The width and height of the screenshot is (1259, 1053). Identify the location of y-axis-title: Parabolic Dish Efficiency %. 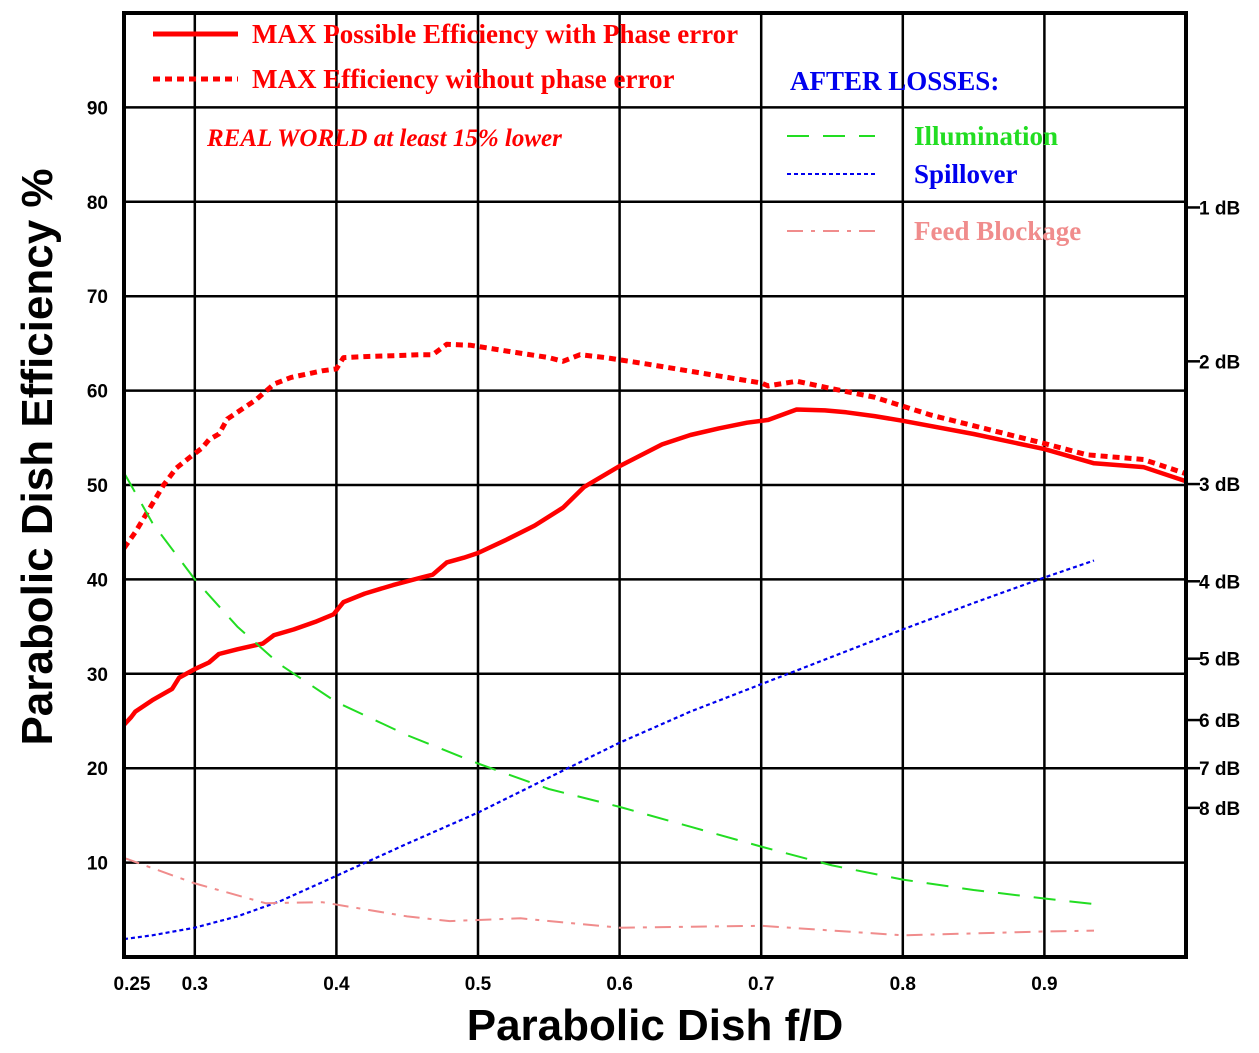
(37, 456).